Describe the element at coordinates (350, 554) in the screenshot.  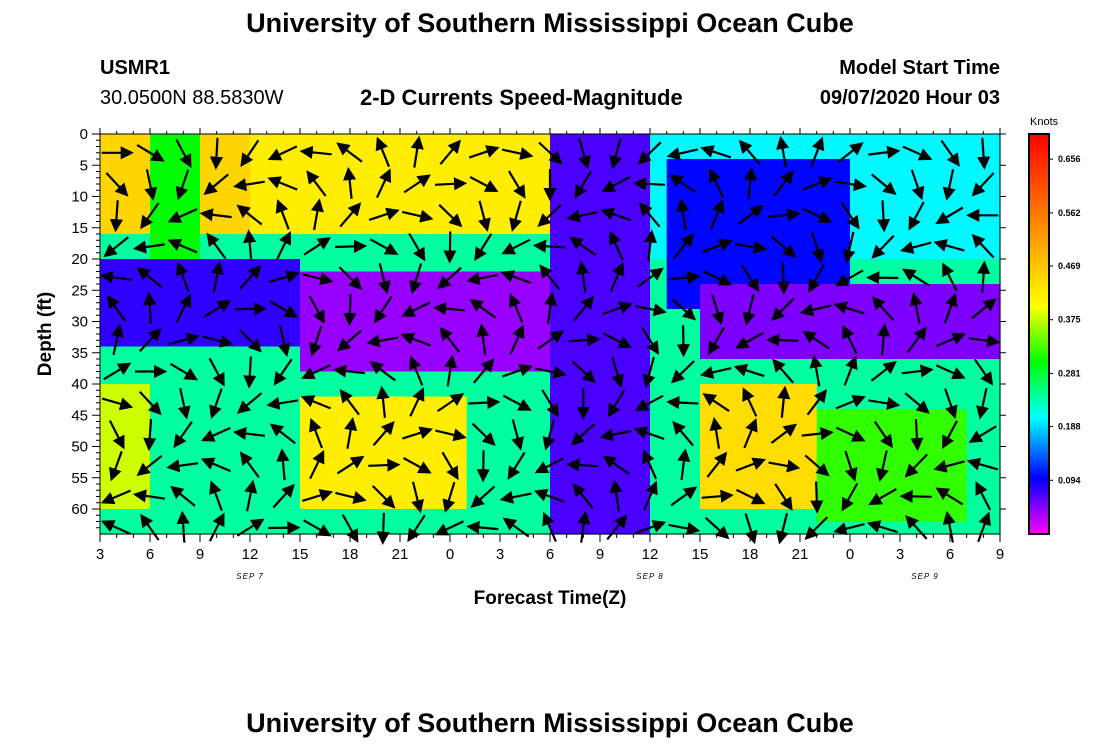
I see `x-tick-label: 18` at that location.